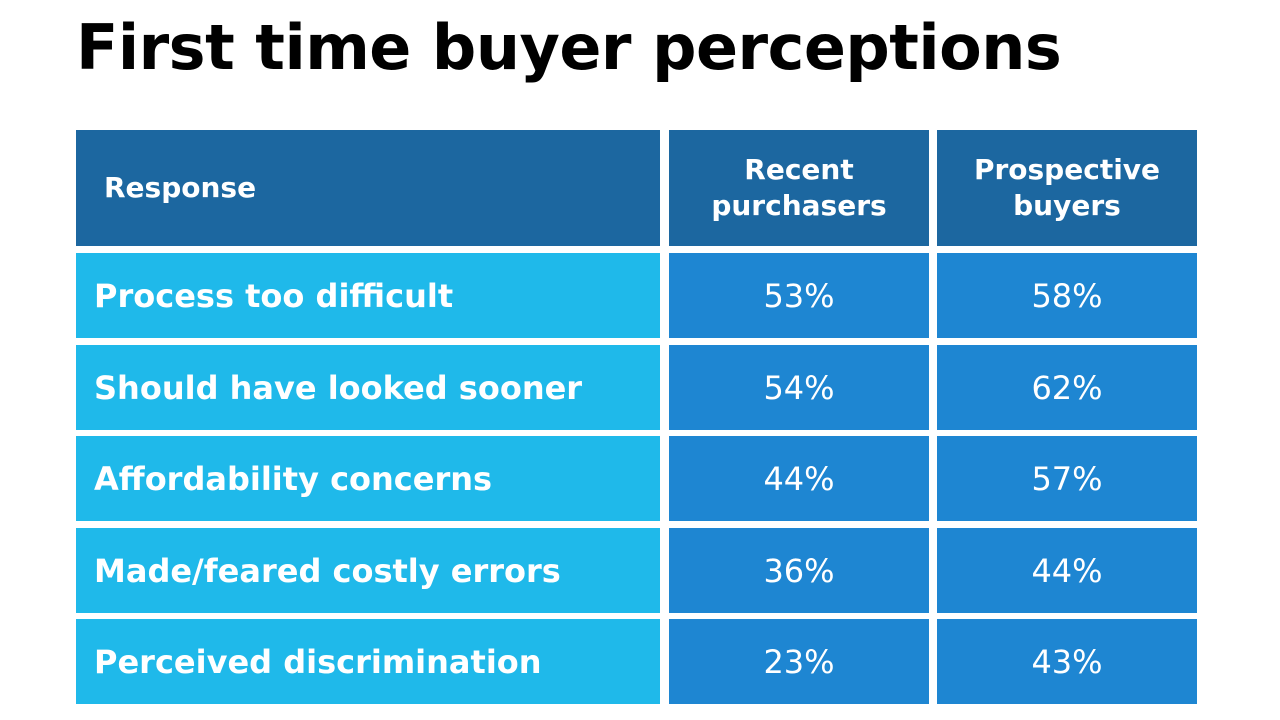 This screenshot has width=1280, height=720. Describe the element at coordinates (799, 478) in the screenshot. I see `value-recent-purchasers: 44%` at that location.